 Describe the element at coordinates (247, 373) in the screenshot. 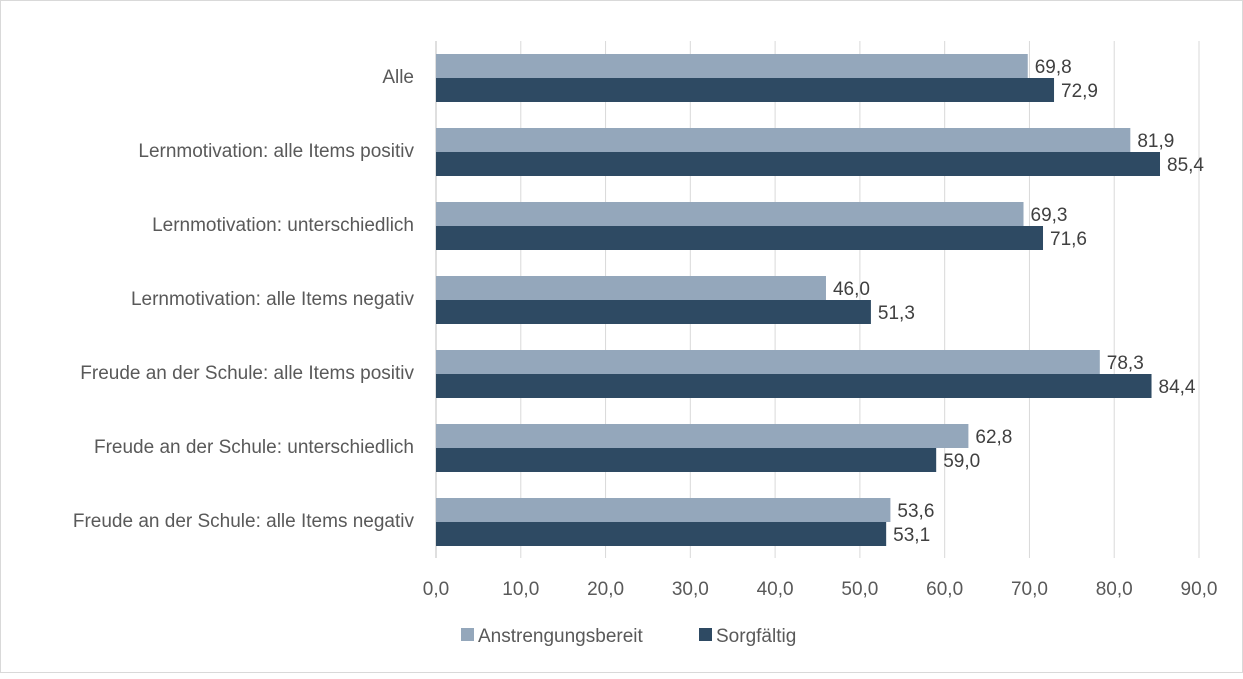

I see `category-label: Freude an der Schule: alle Items positiv` at that location.